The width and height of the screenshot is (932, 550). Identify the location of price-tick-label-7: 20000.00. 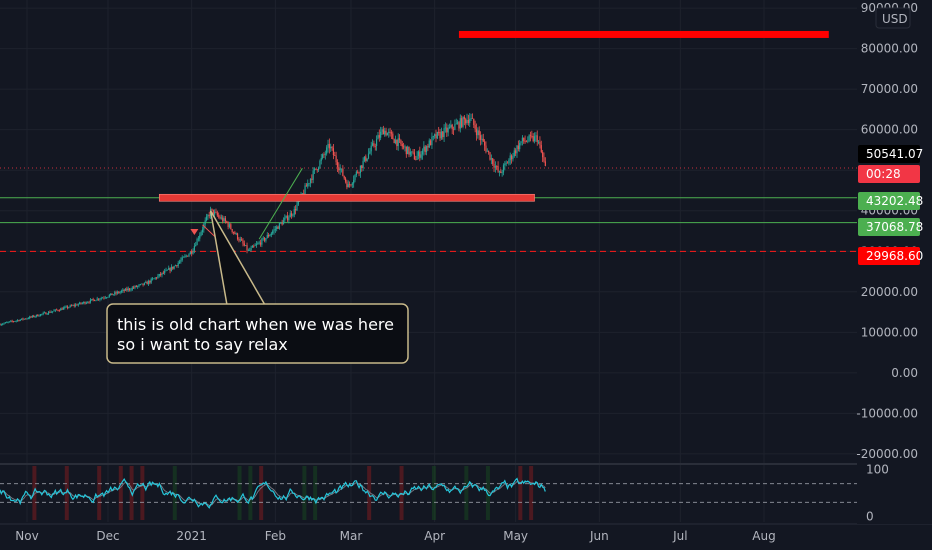
(889, 292).